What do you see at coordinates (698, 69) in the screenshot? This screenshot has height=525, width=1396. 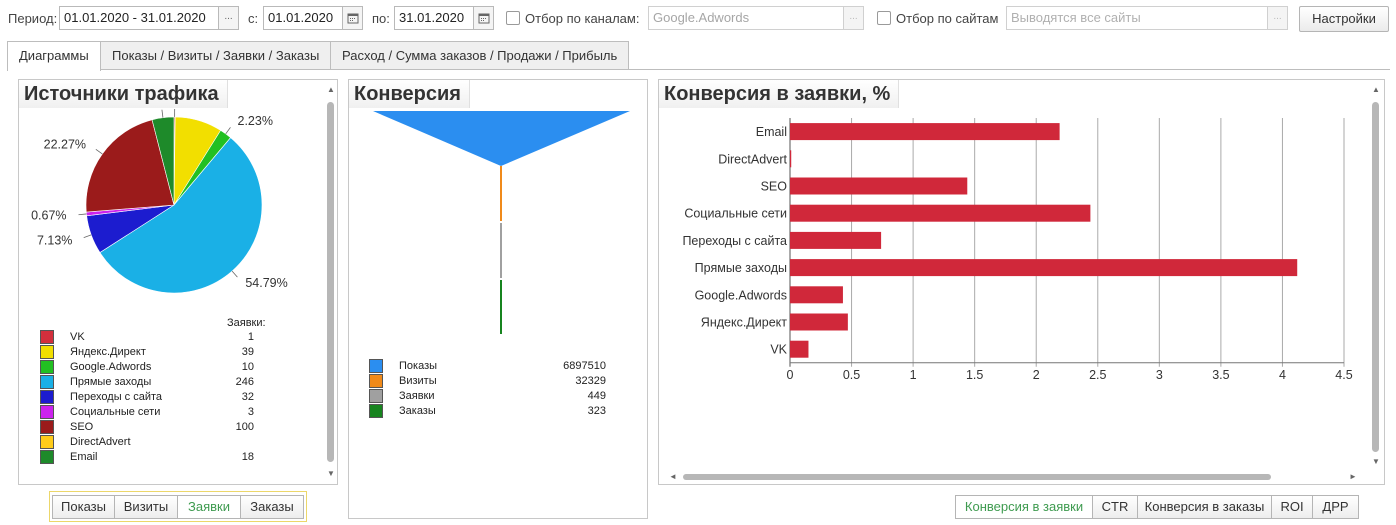 I see `tab-divider` at bounding box center [698, 69].